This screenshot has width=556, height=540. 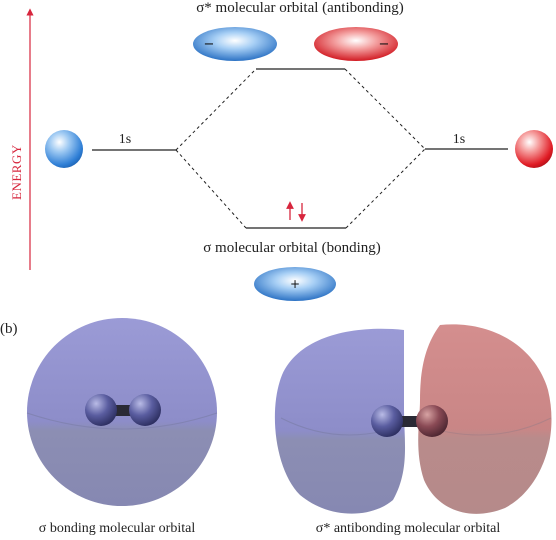 I want to click on energy-axis-label: ENERGY, so click(x=16, y=172).